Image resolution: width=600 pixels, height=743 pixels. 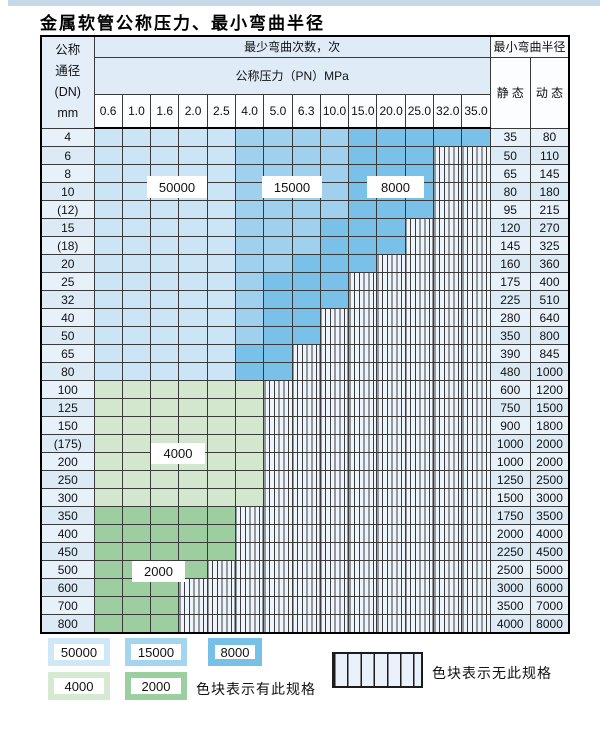 What do you see at coordinates (510, 497) in the screenshot?
I see `static-radius-value: 1500` at bounding box center [510, 497].